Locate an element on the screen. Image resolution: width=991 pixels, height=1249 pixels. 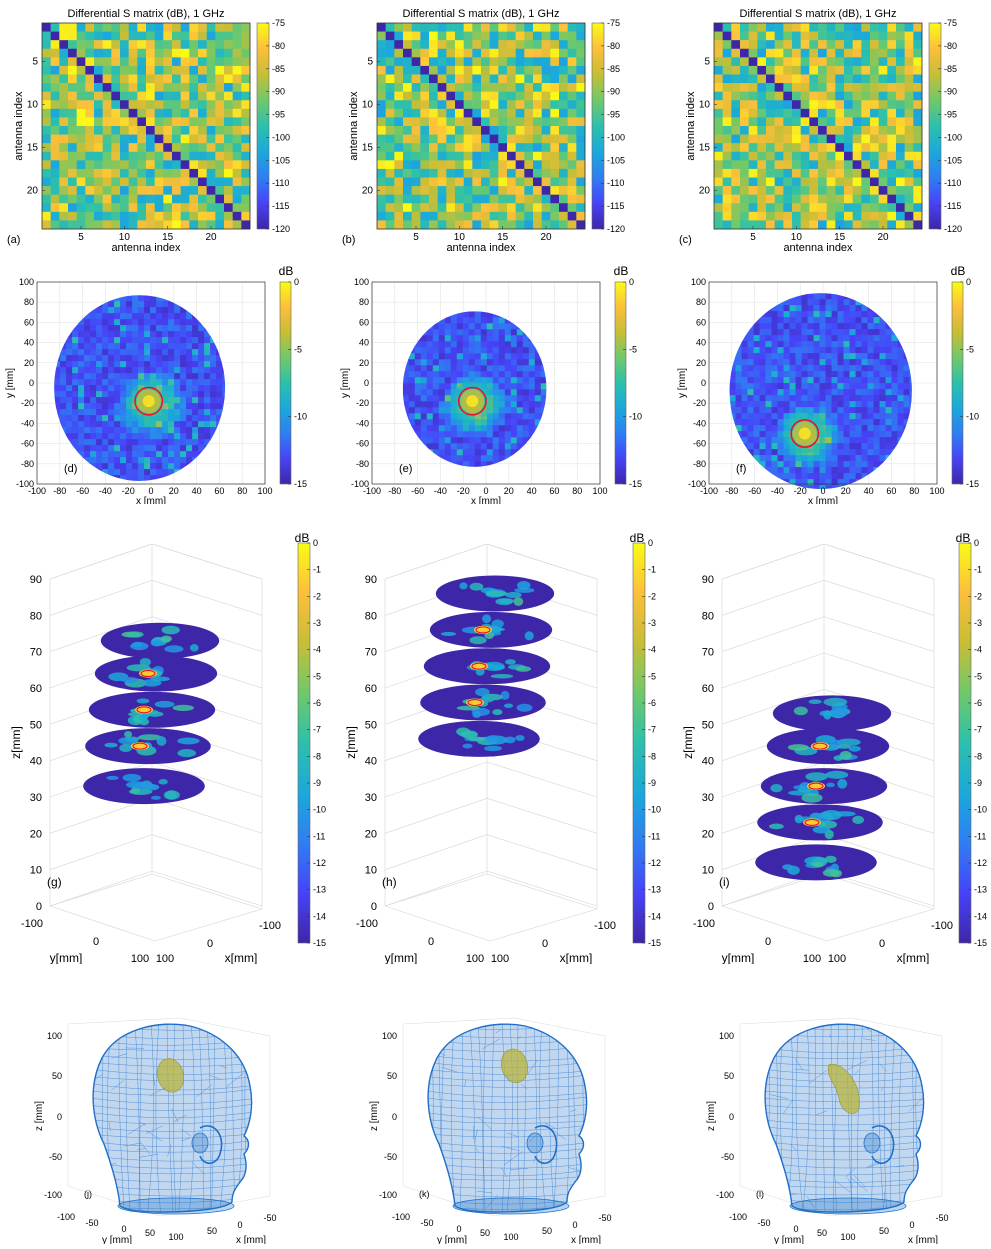
z-tick-label: 60 is located at coordinates (708, 689).